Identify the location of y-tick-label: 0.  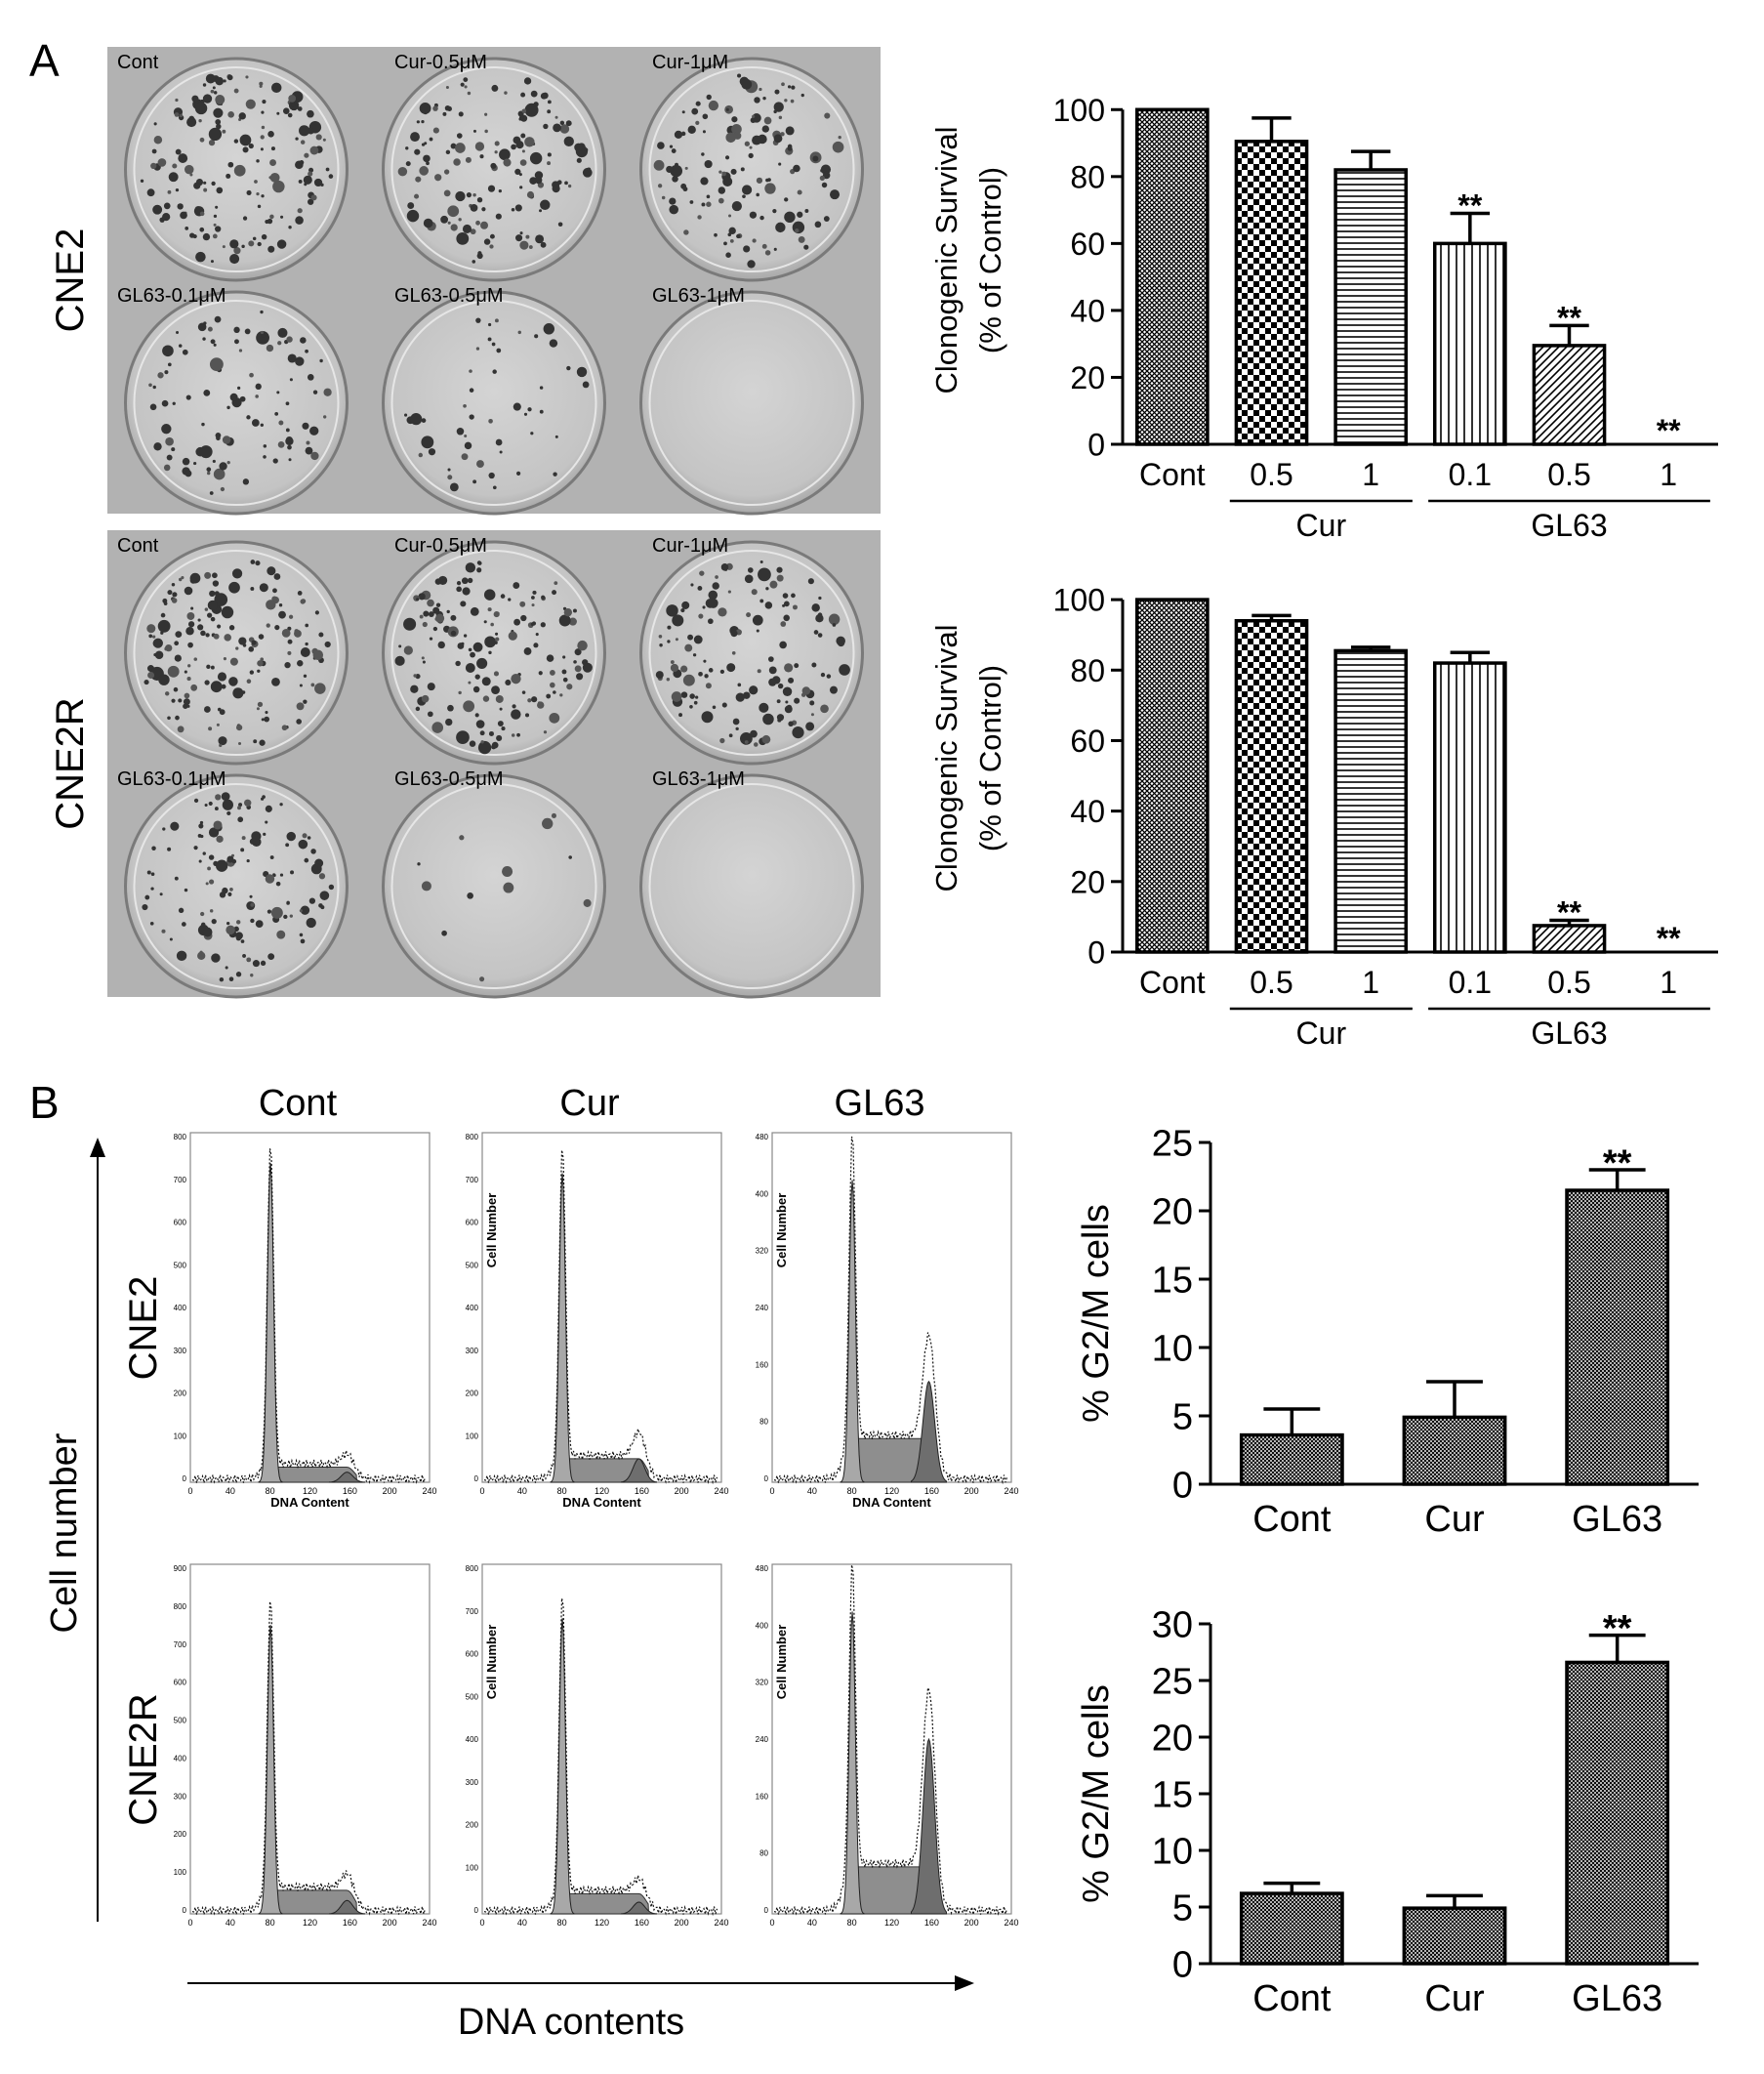
(1182, 1486).